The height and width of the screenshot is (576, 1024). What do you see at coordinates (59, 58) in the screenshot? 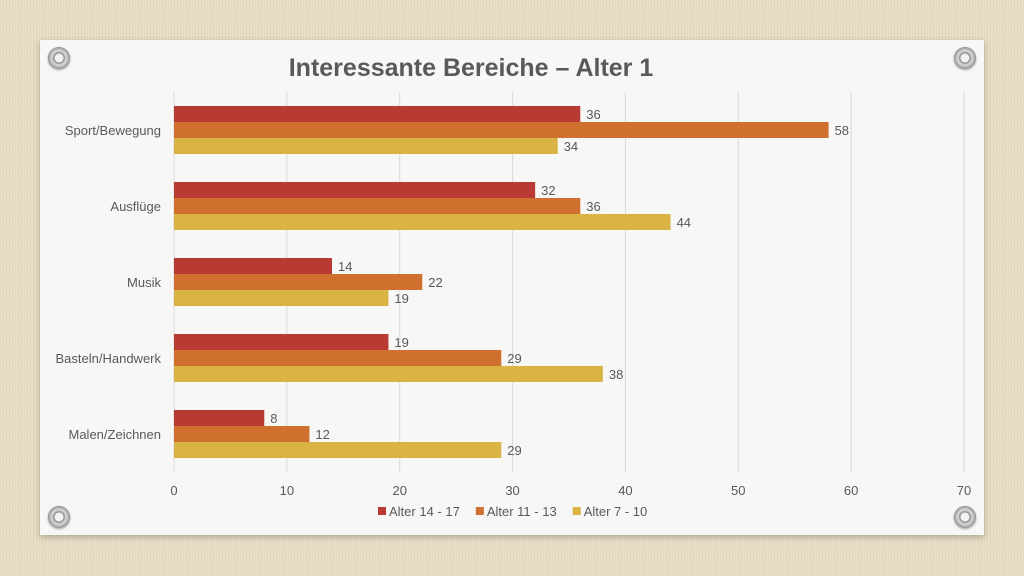
I see `bolt-top-left-icon` at bounding box center [59, 58].